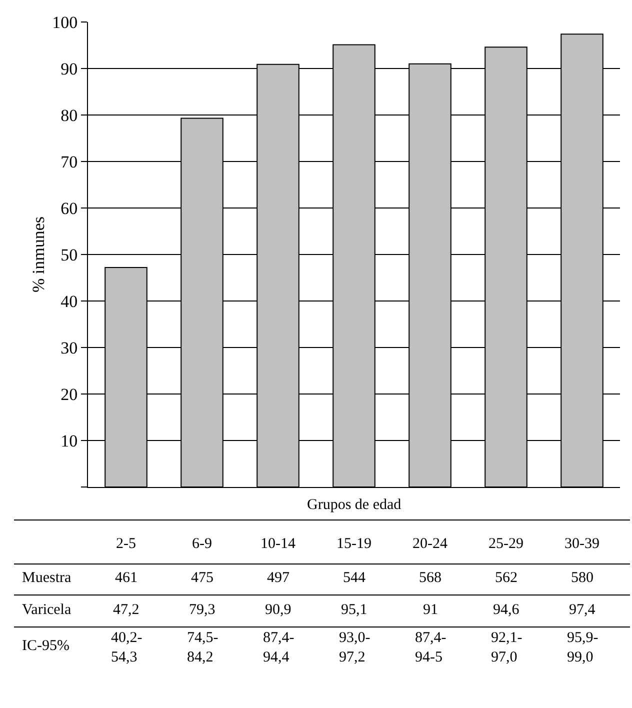  Describe the element at coordinates (506, 648) in the screenshot. I see `text: 92,1-97,0` at that location.